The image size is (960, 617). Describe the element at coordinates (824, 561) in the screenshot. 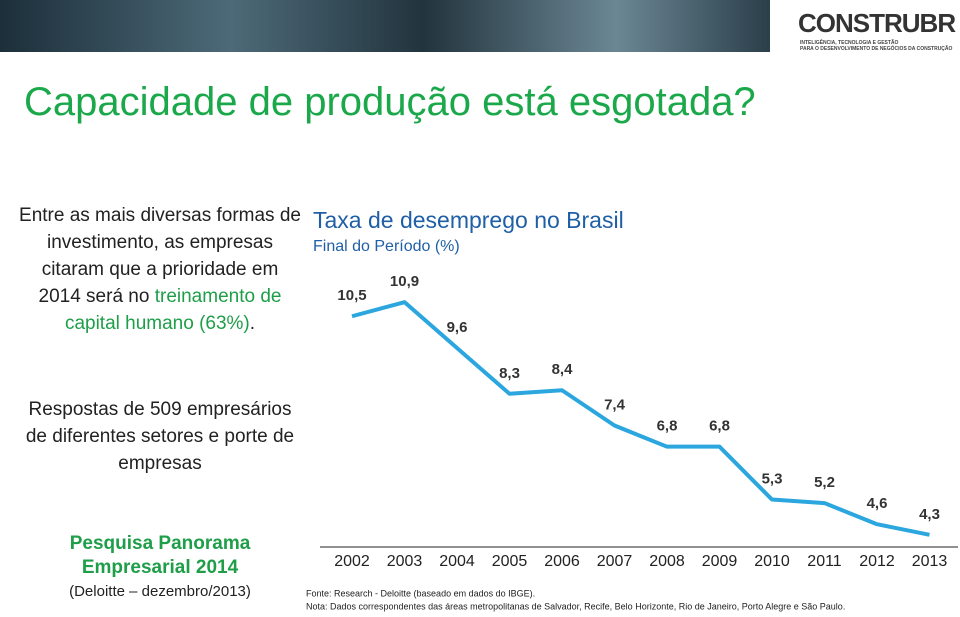

I see `x-tick-label: 2011` at that location.